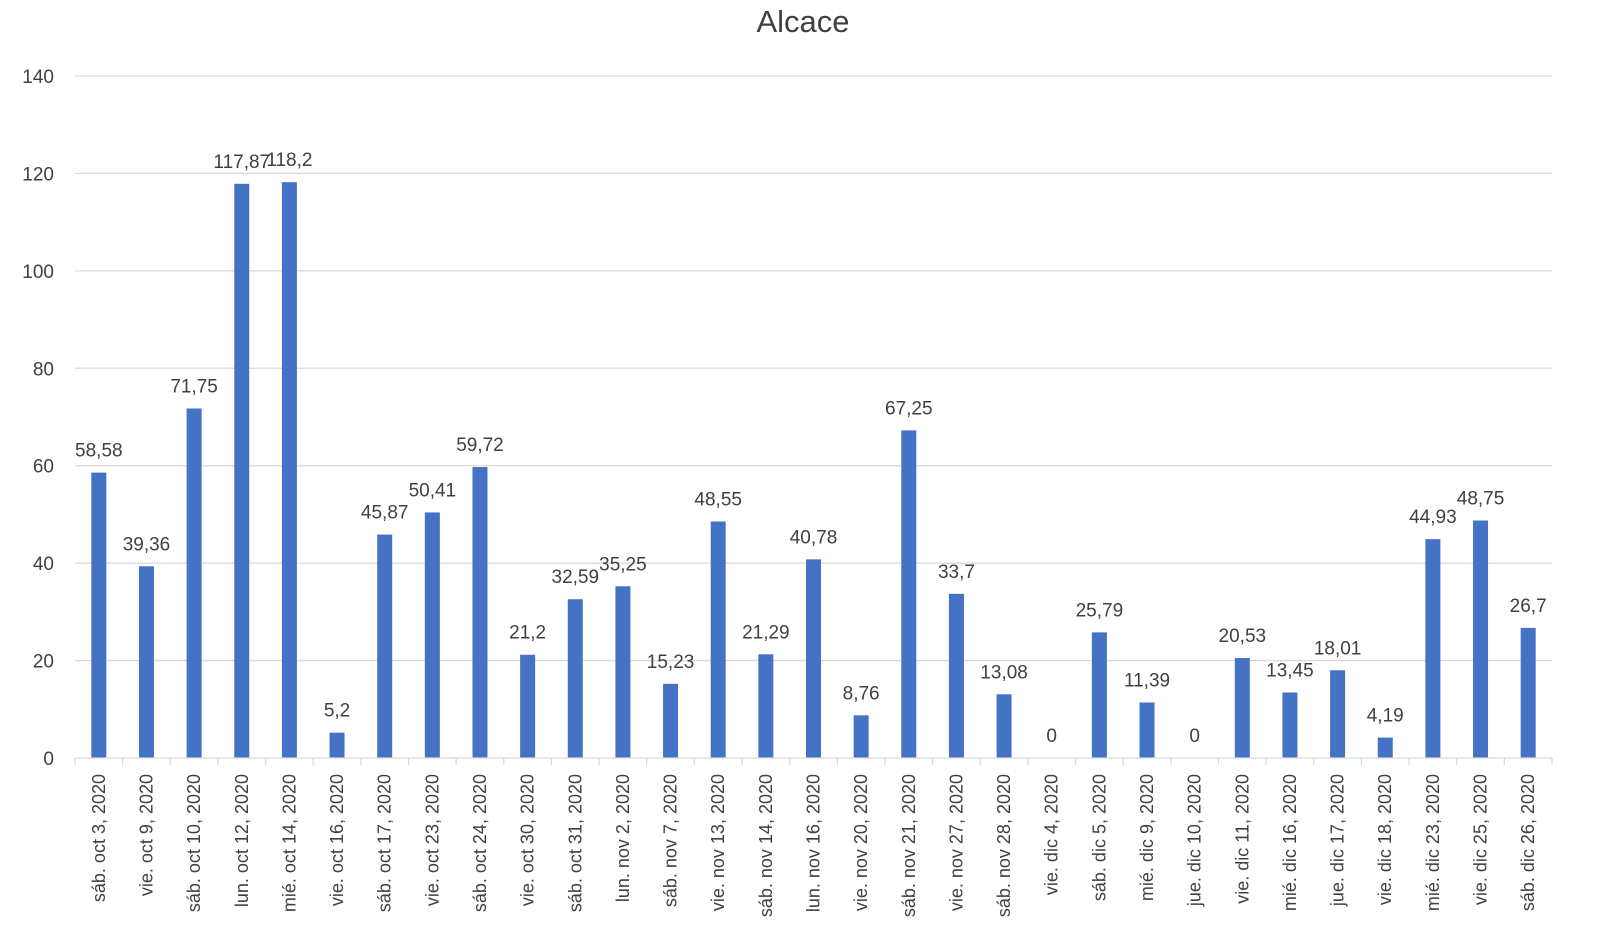 Image resolution: width=1606 pixels, height=943 pixels. What do you see at coordinates (1004, 672) in the screenshot?
I see `data-label: 13,08` at bounding box center [1004, 672].